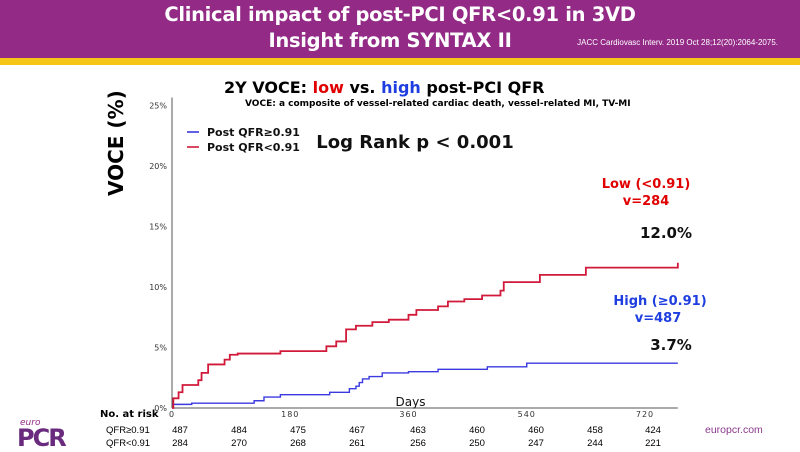 This screenshot has width=800, height=452. What do you see at coordinates (160, 348) in the screenshot?
I see `y-tick-label: 5%` at bounding box center [160, 348].